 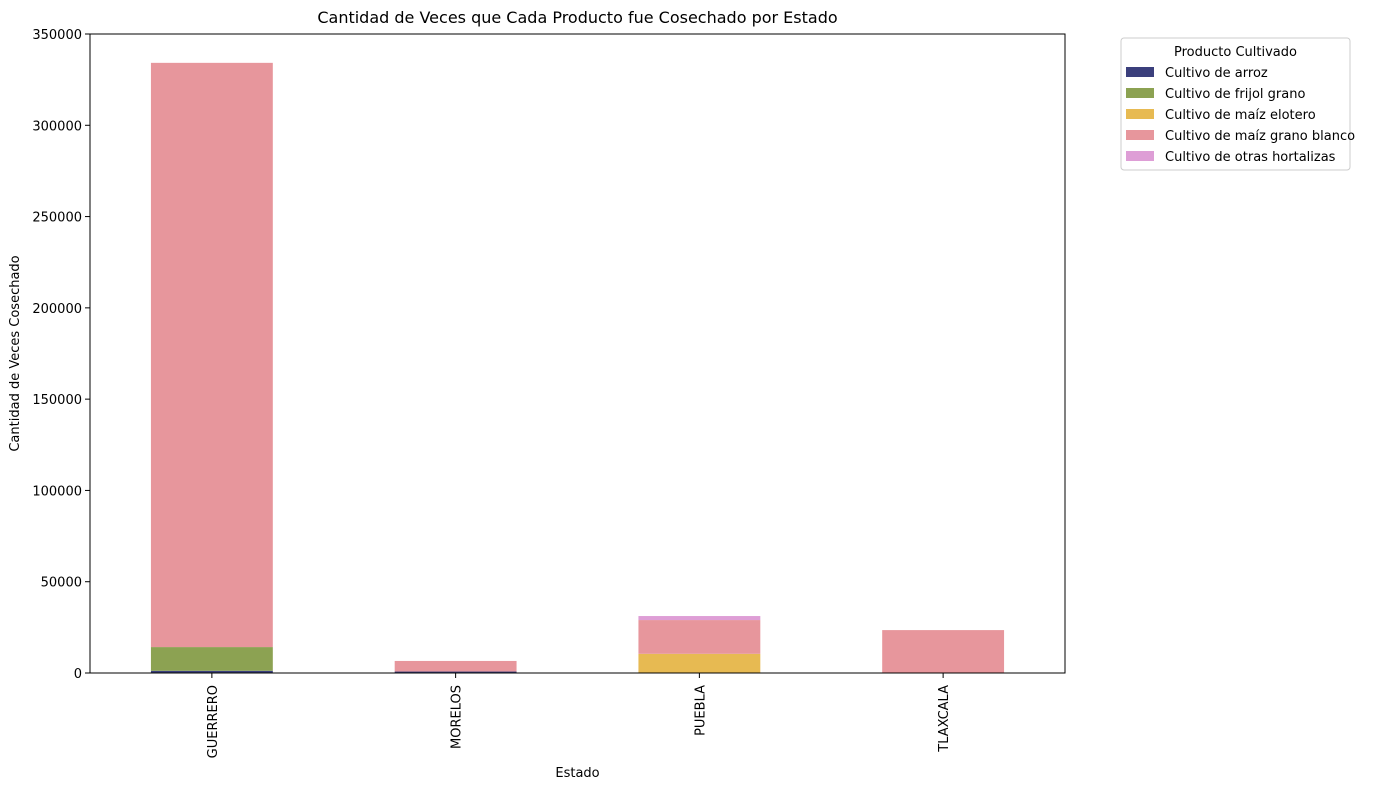 What do you see at coordinates (1235, 94) in the screenshot?
I see `legend-entry-label: Cultivo de frijol grano` at bounding box center [1235, 94].